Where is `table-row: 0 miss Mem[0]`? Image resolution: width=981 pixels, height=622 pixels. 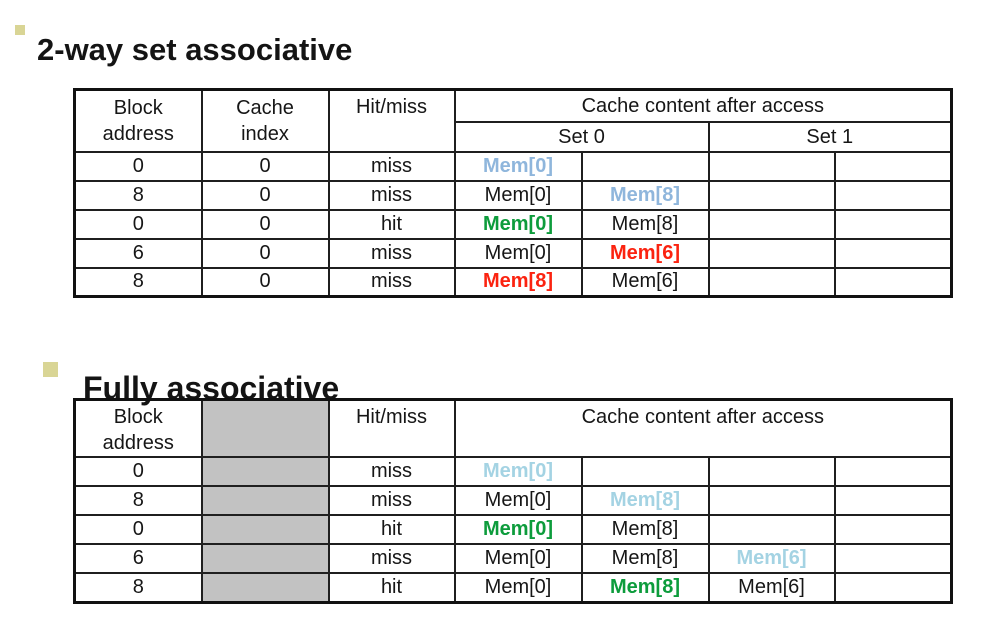
table-row: 0 miss Mem[0] is located at coordinates (513, 471).